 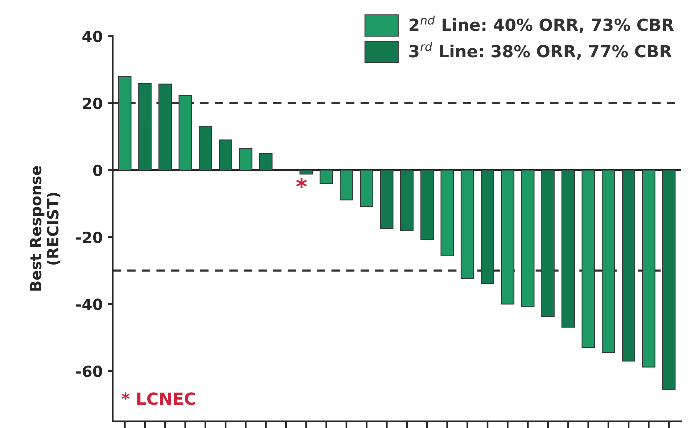 What do you see at coordinates (159, 399) in the screenshot?
I see `annotation: * LCNEC` at bounding box center [159, 399].